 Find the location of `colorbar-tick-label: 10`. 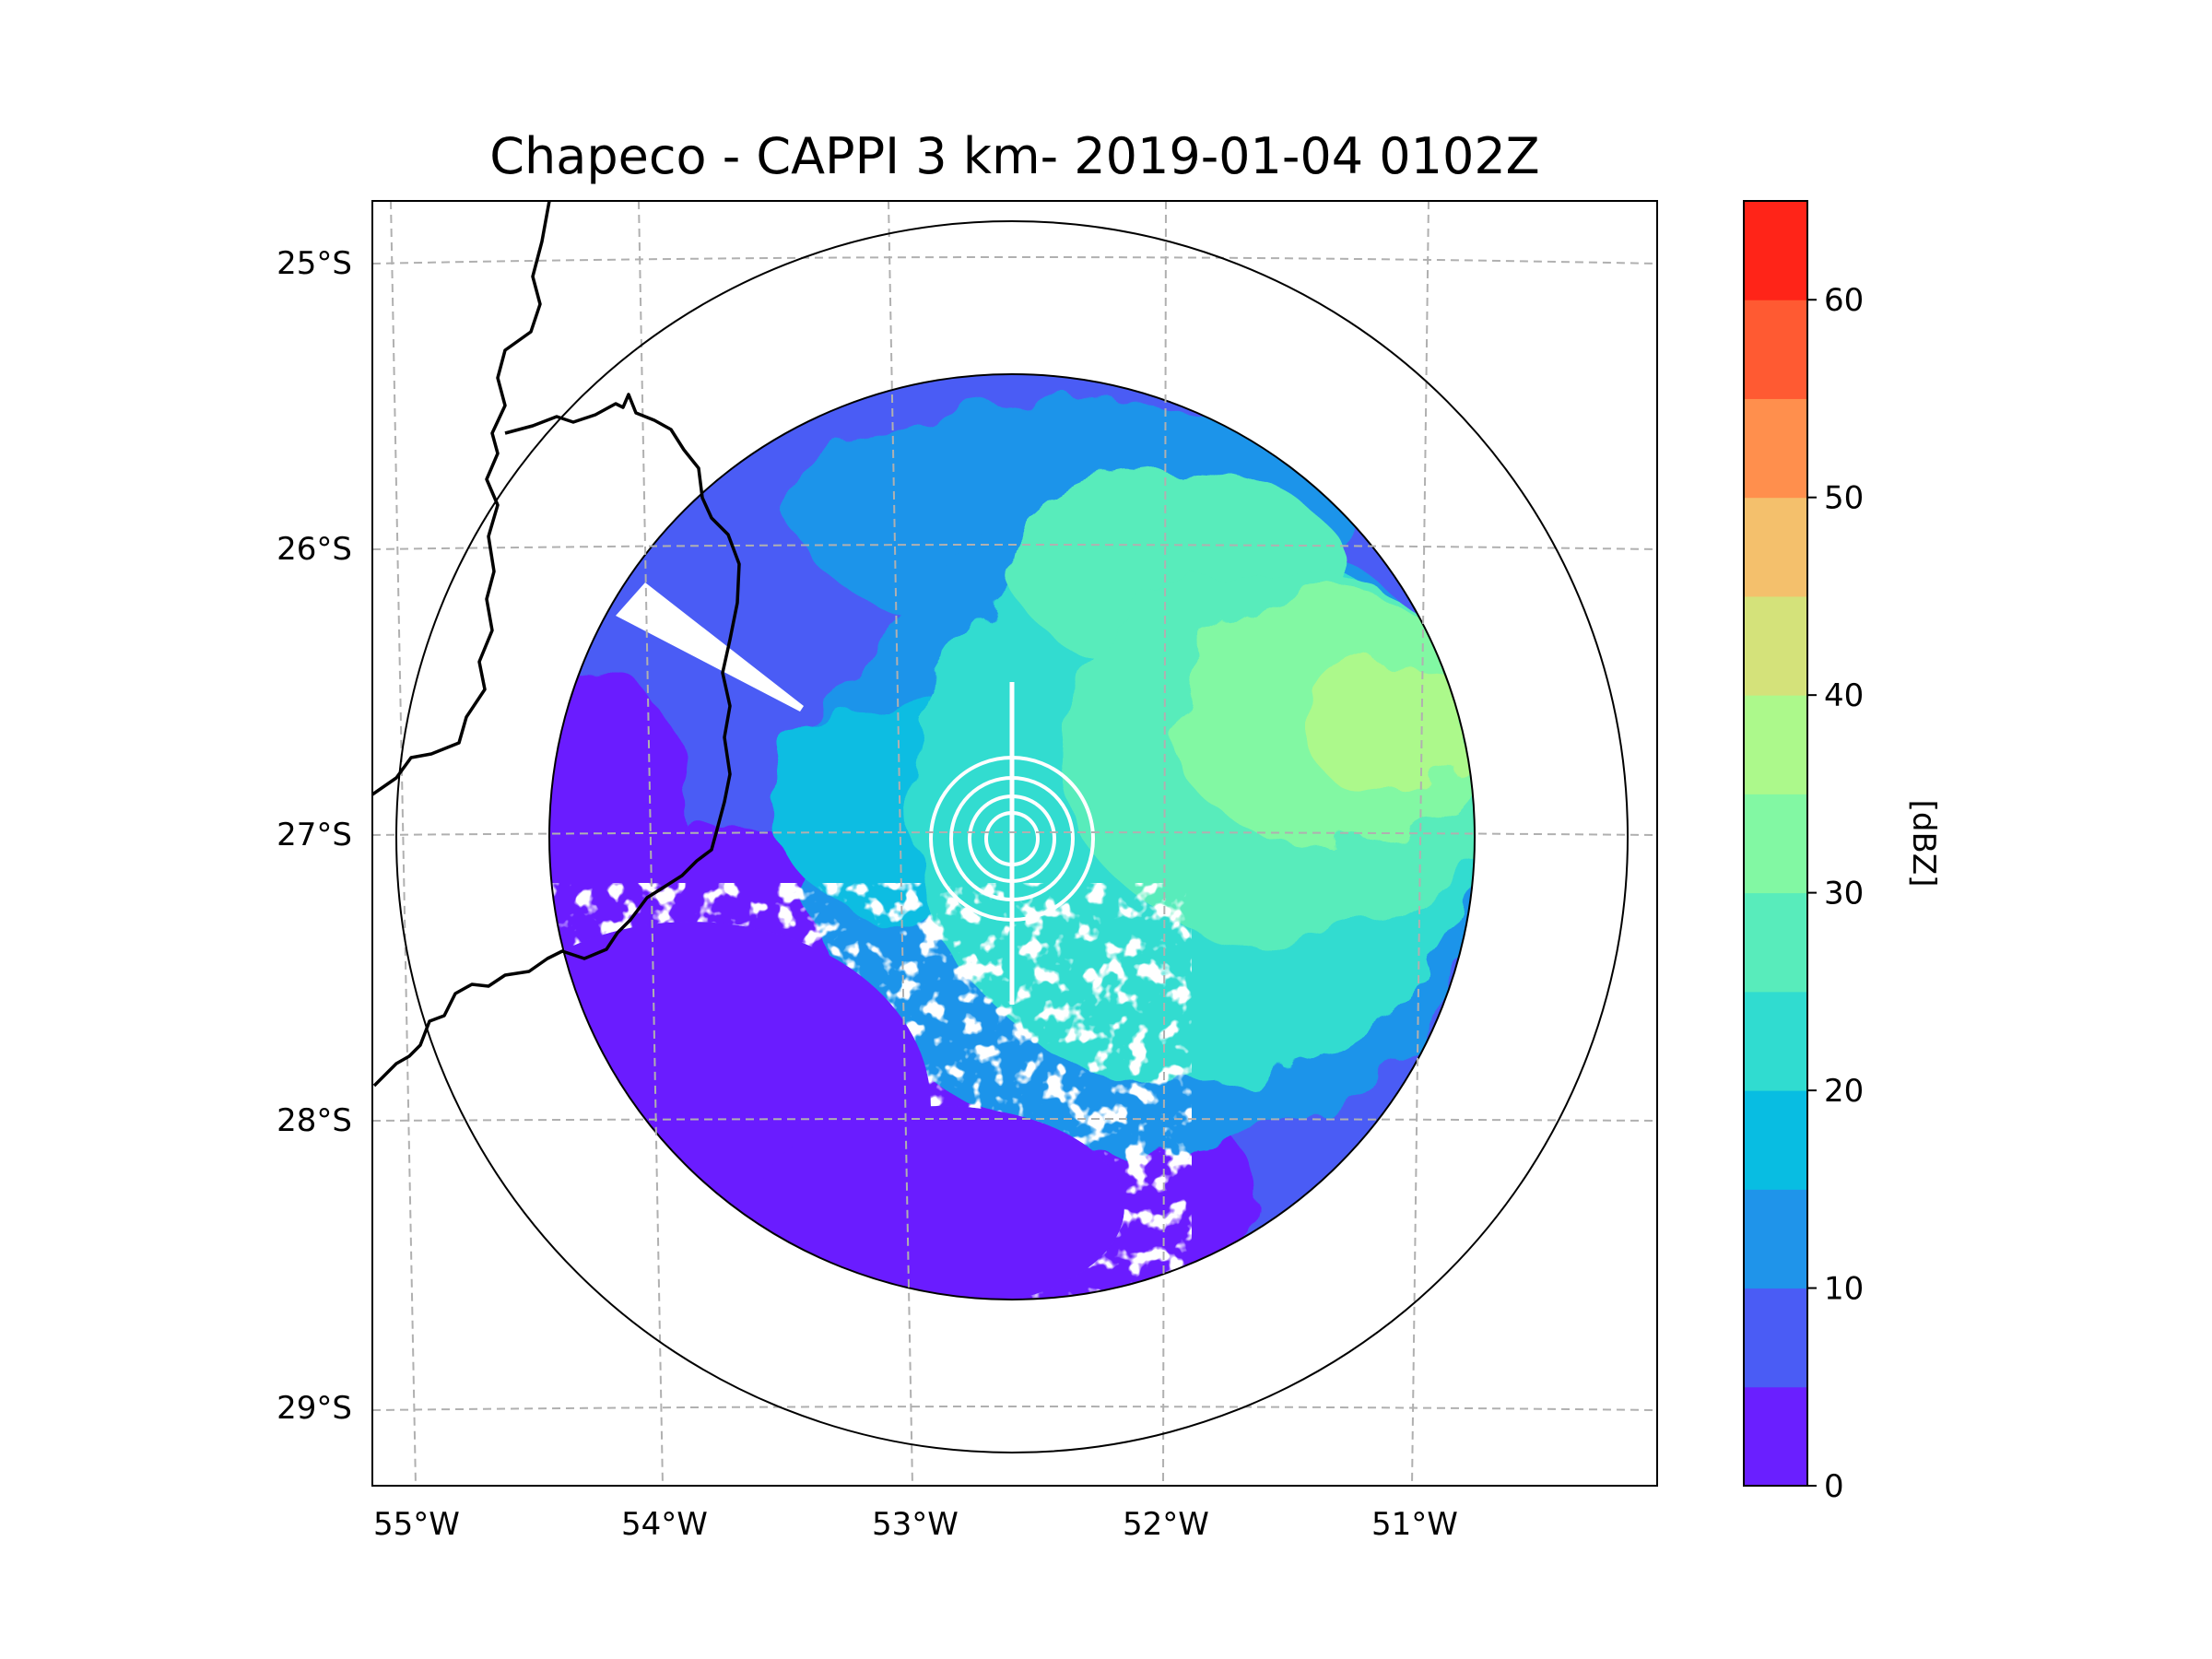

colorbar-tick-label: 10 is located at coordinates (1844, 1289).